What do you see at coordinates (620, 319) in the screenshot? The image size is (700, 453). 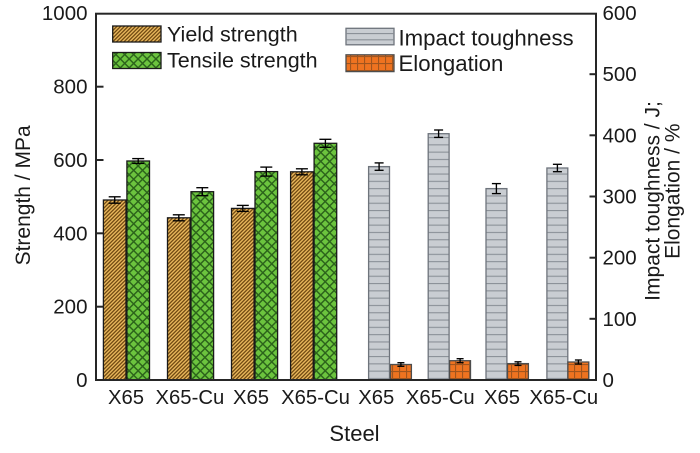 I see `svg-text: 100` at bounding box center [620, 319].